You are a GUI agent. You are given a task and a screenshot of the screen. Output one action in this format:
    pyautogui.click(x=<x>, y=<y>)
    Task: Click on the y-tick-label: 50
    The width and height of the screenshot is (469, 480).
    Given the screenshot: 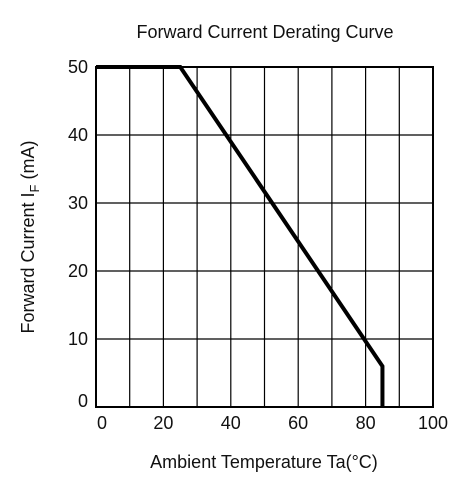 What is the action you would take?
    pyautogui.click(x=78, y=67)
    